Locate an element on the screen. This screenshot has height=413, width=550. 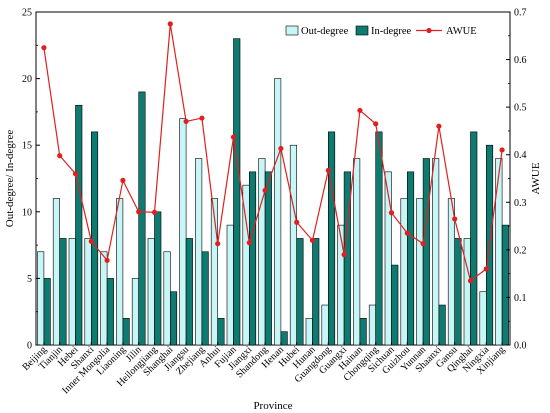
left-tick-label: 20 is located at coordinates (27, 79).